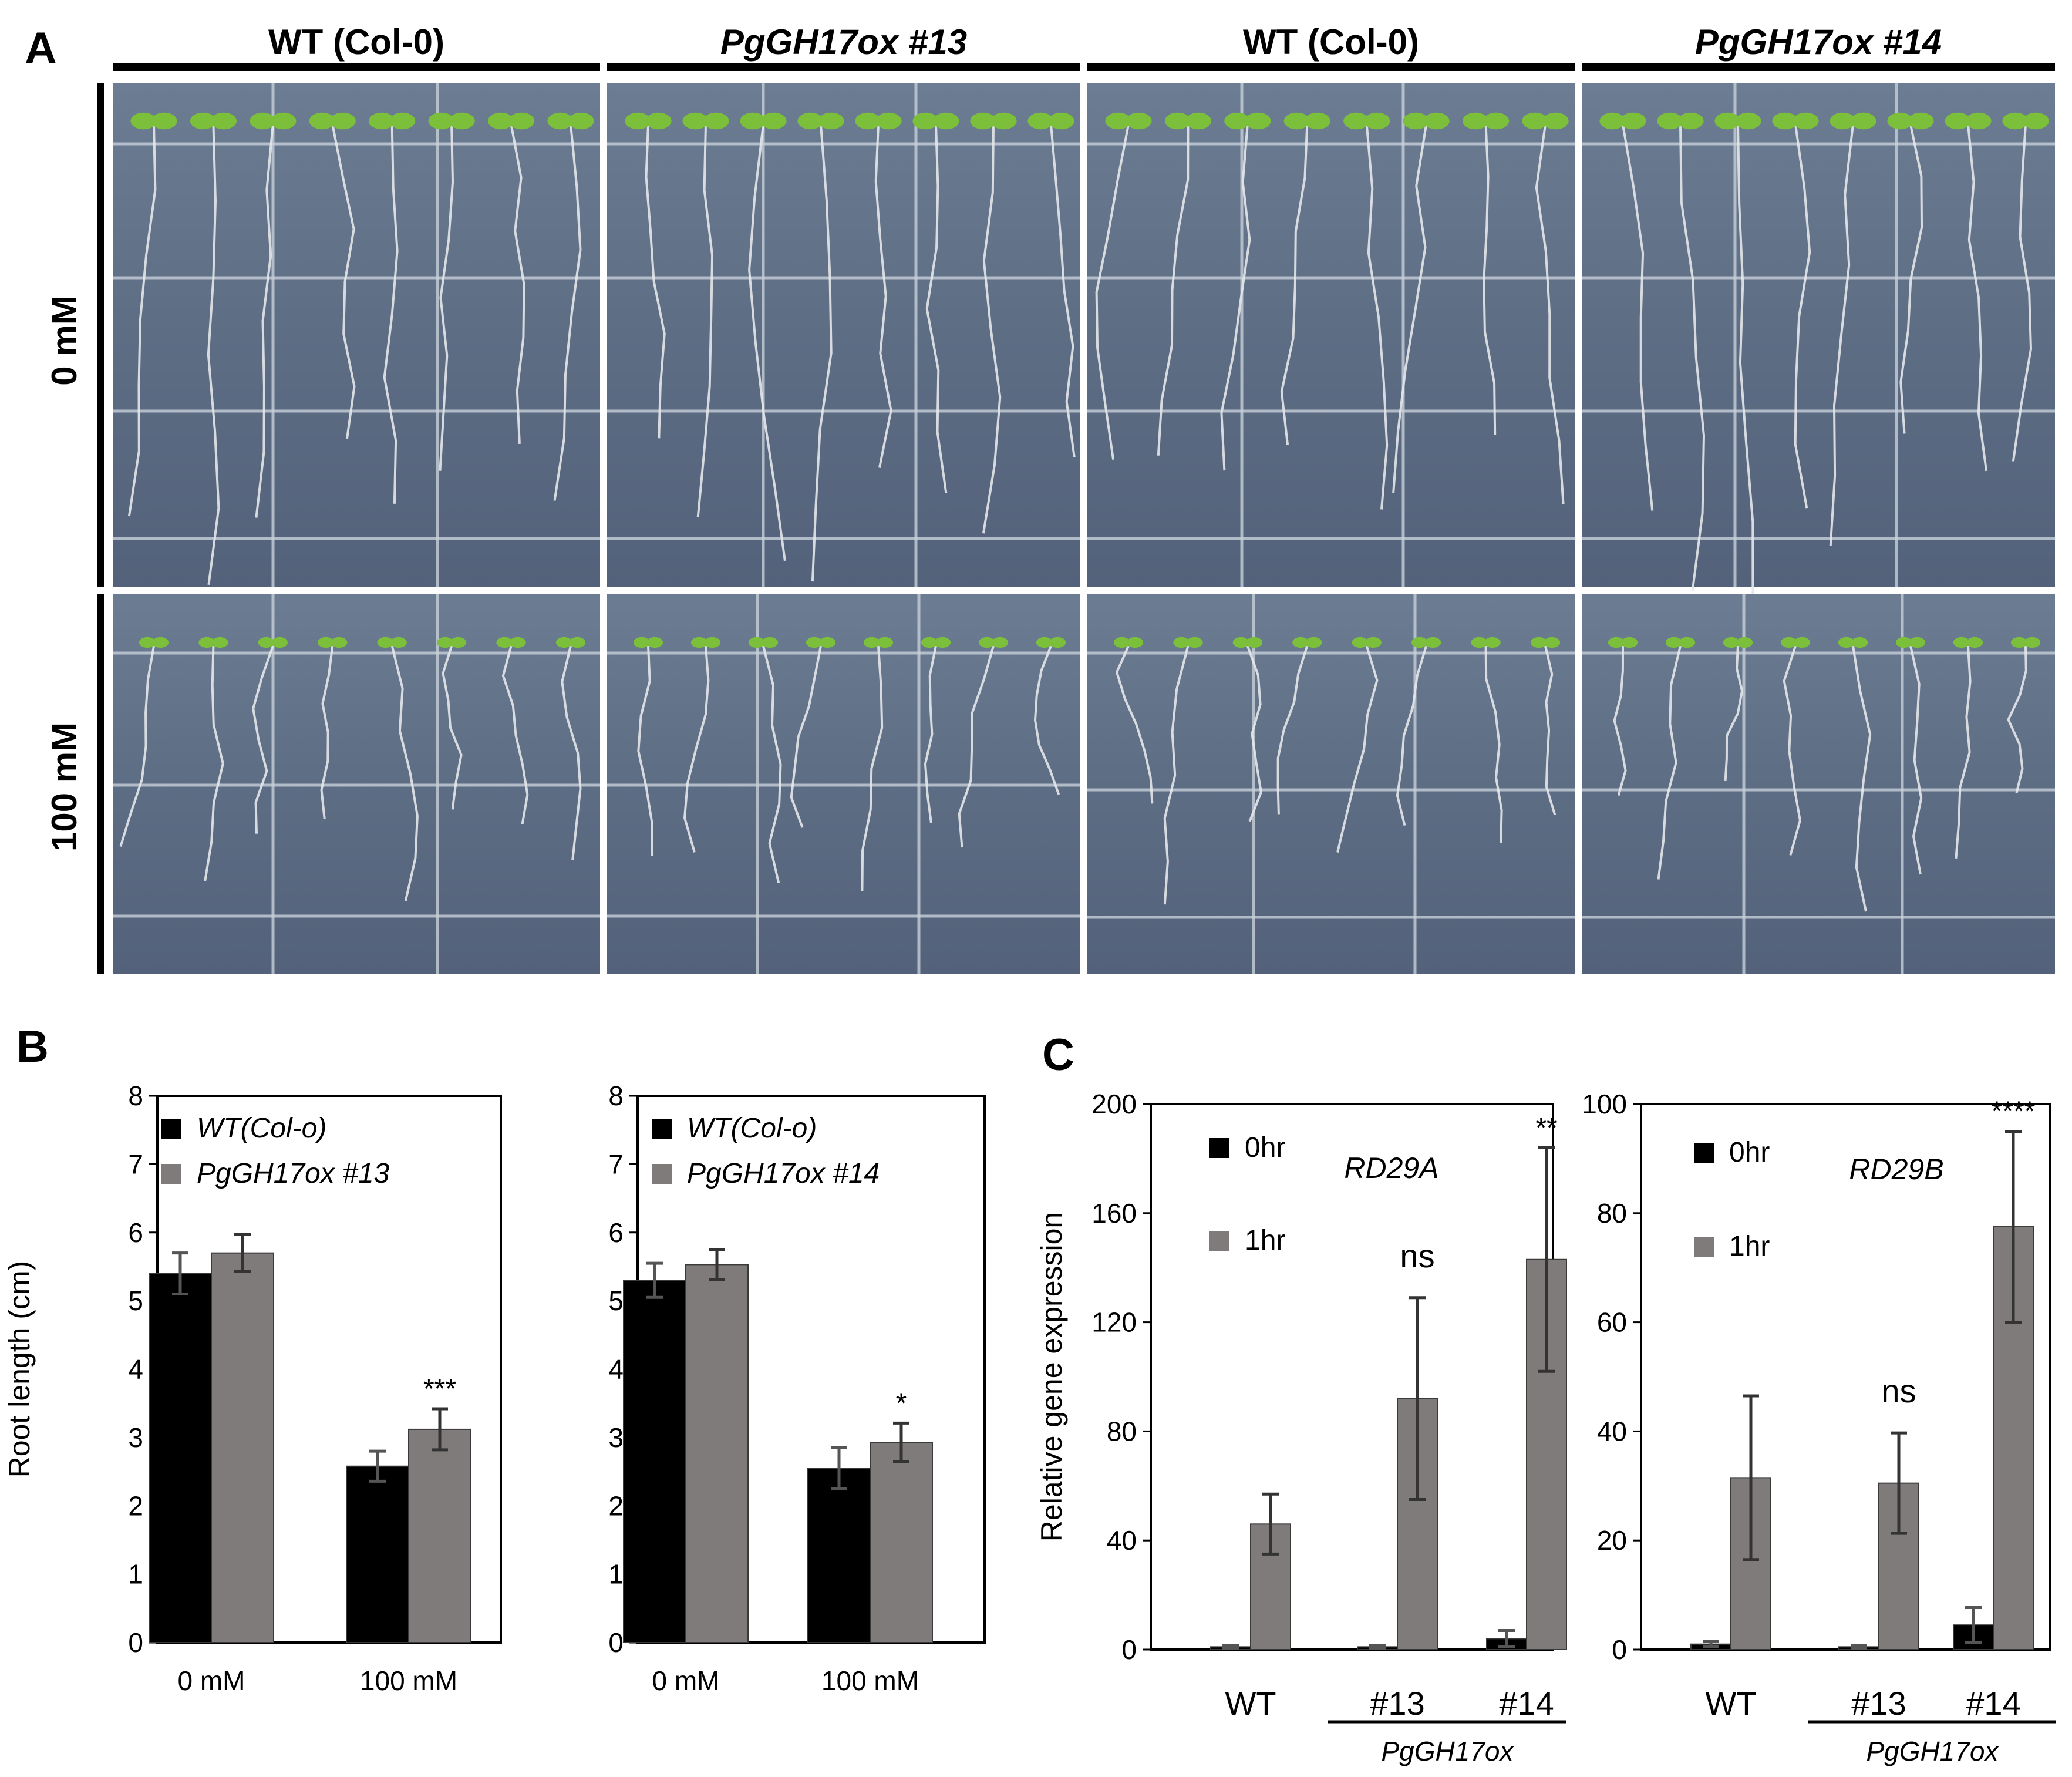  What do you see at coordinates (135, 1505) in the screenshot?
I see `y-tick-label: 2` at bounding box center [135, 1505].